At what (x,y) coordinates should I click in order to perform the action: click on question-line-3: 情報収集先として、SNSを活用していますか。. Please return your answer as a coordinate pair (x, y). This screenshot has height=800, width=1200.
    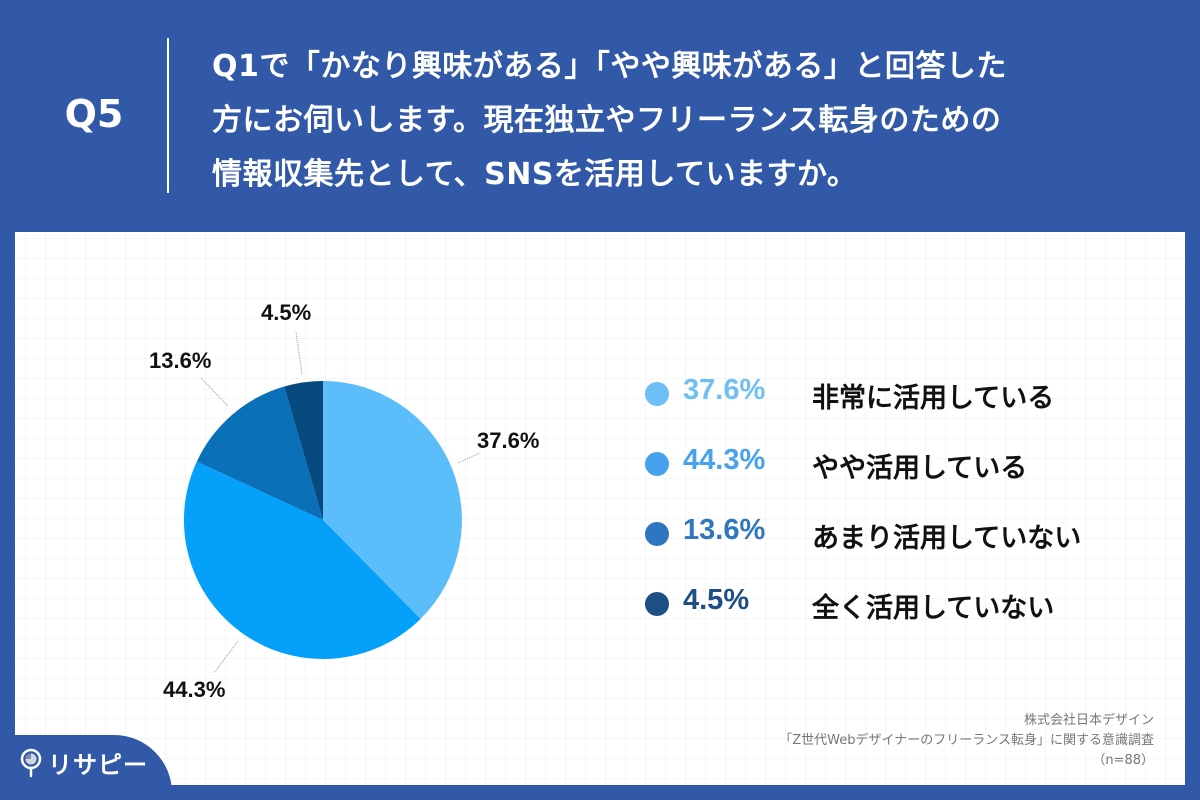
    Looking at the image, I should click on (535, 174).